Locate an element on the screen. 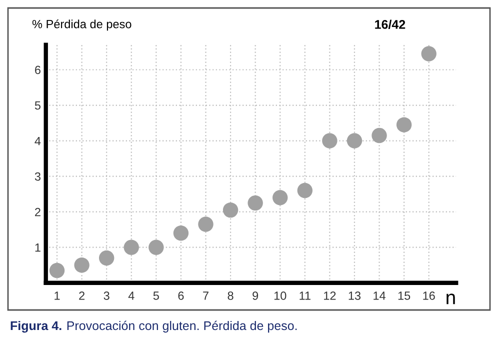 The height and width of the screenshot is (340, 504). y-tick-label: 5 is located at coordinates (37, 105).